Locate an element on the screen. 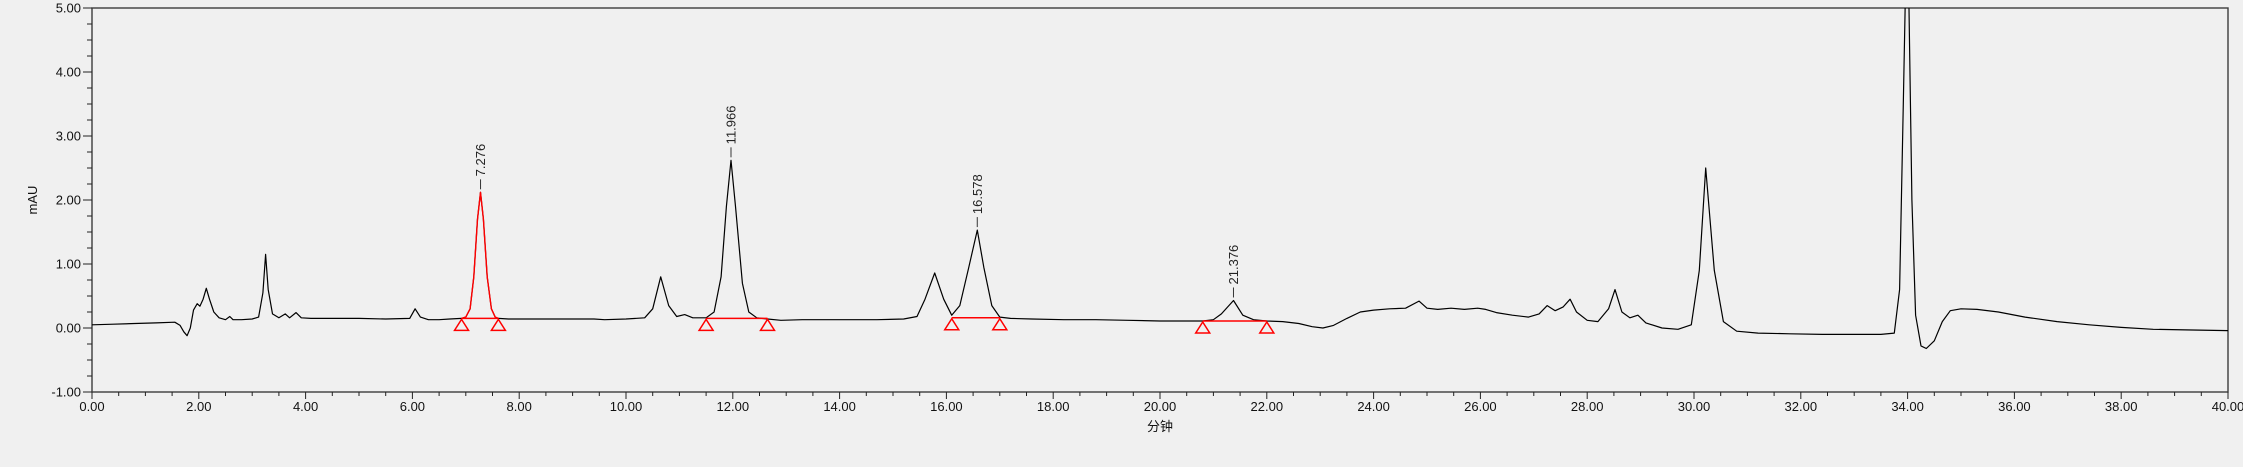  peak-label: 11.966 is located at coordinates (730, 125).